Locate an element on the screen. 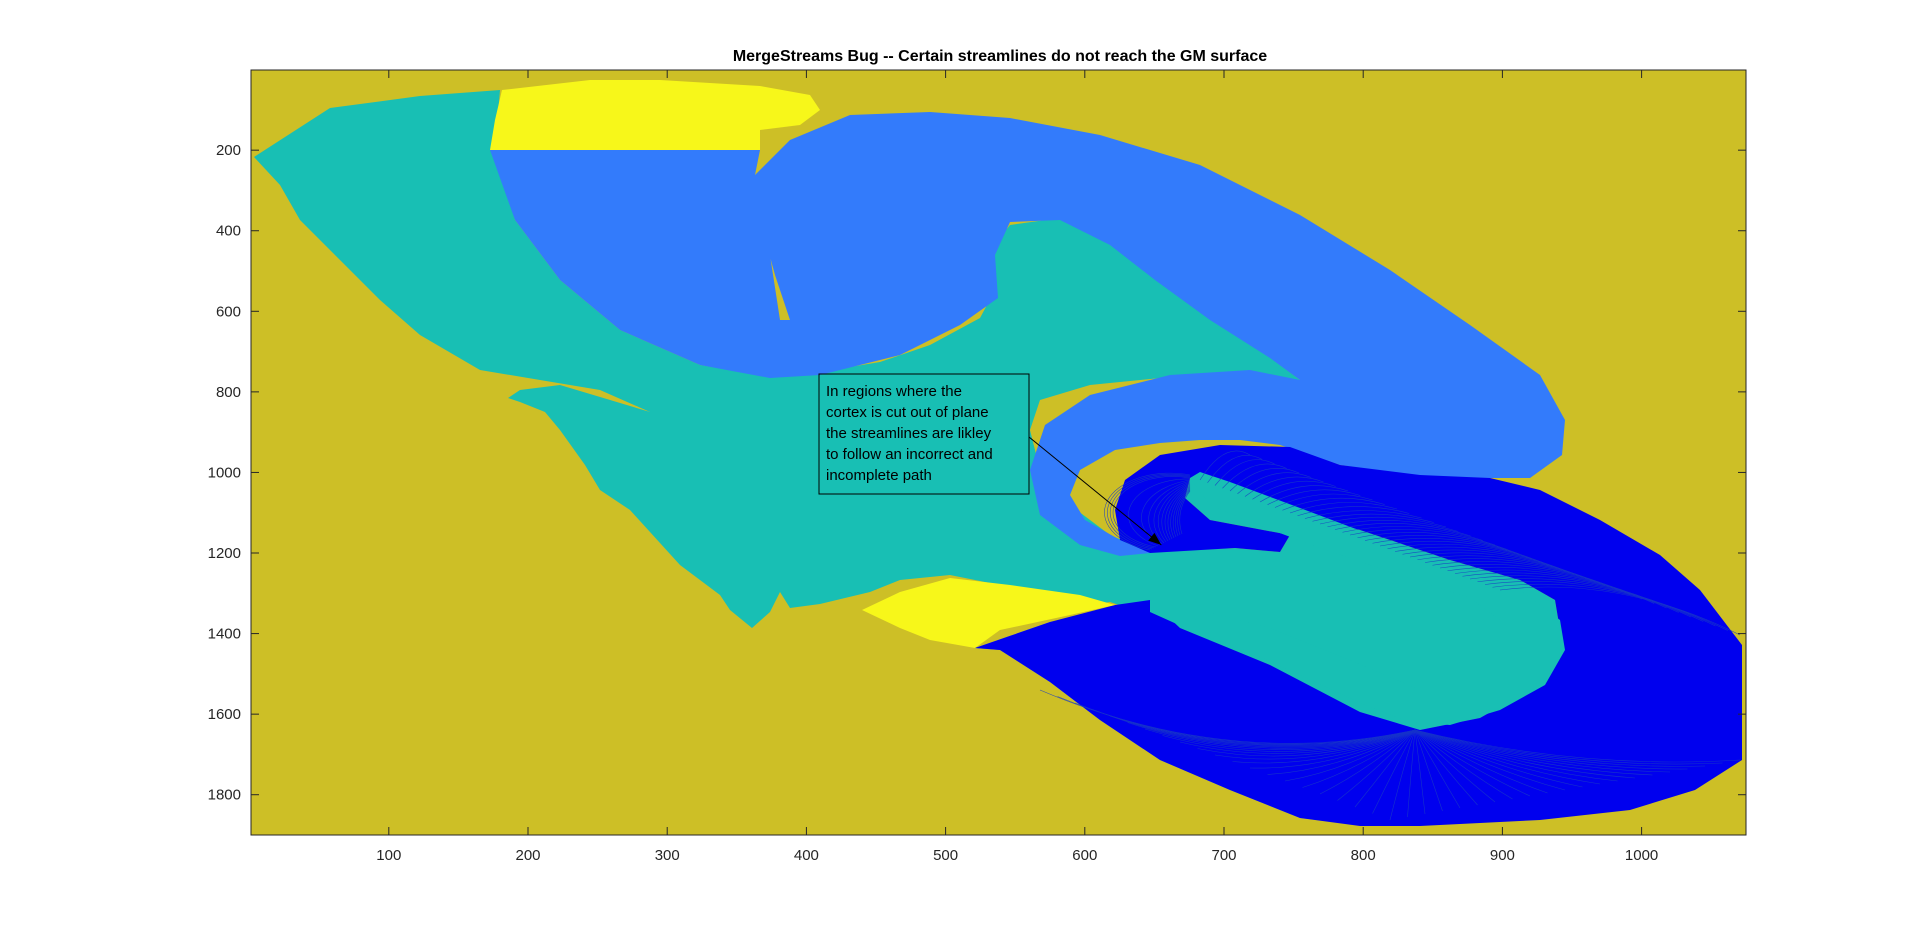  y-tick-label: 1400 is located at coordinates (224, 634).